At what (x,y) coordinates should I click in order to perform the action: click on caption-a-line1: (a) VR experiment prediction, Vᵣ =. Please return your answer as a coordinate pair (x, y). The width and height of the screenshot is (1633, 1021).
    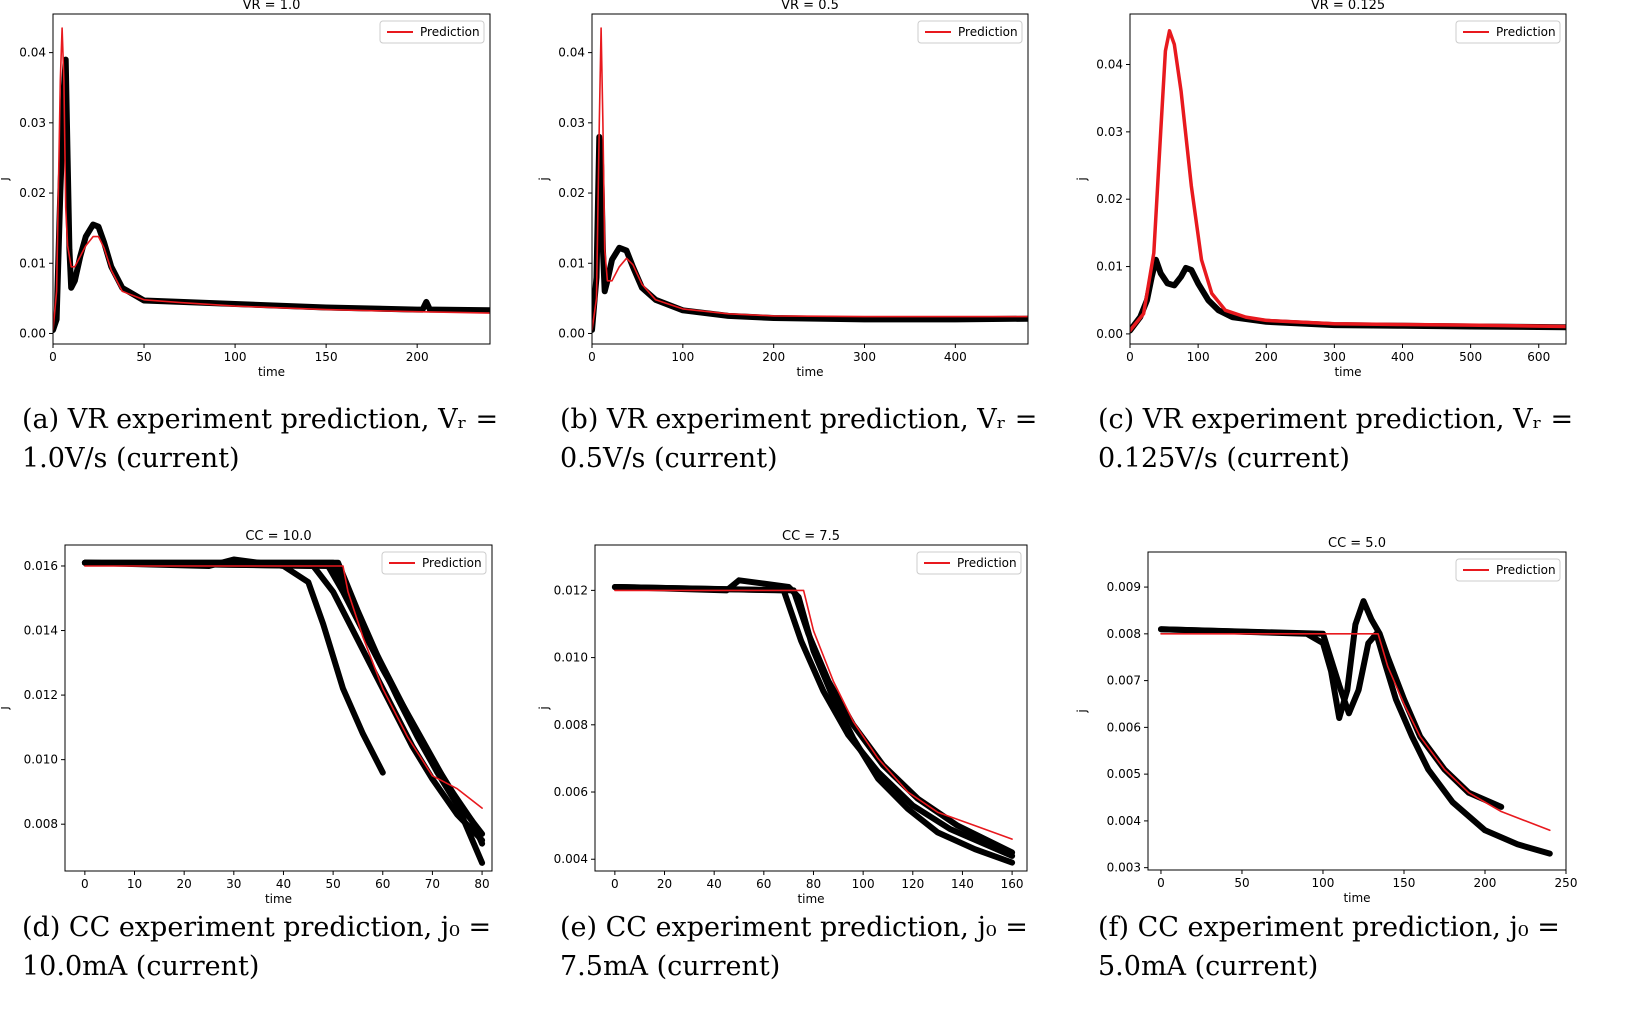
    Looking at the image, I should click on (260, 419).